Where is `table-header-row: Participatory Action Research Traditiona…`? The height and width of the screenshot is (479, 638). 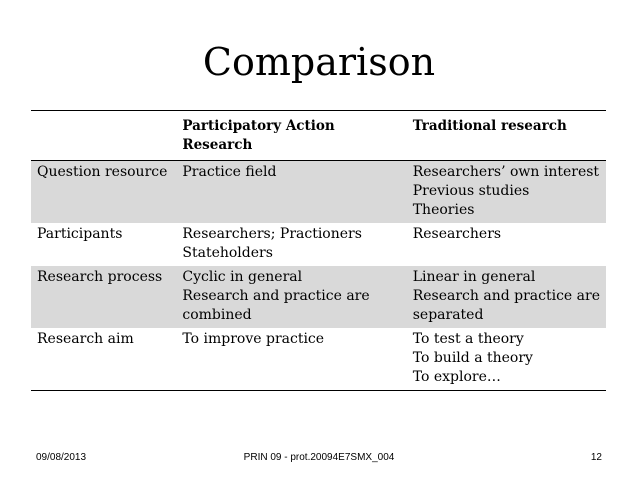
table-header-row: Participatory Action Research Traditiona… is located at coordinates (318, 135).